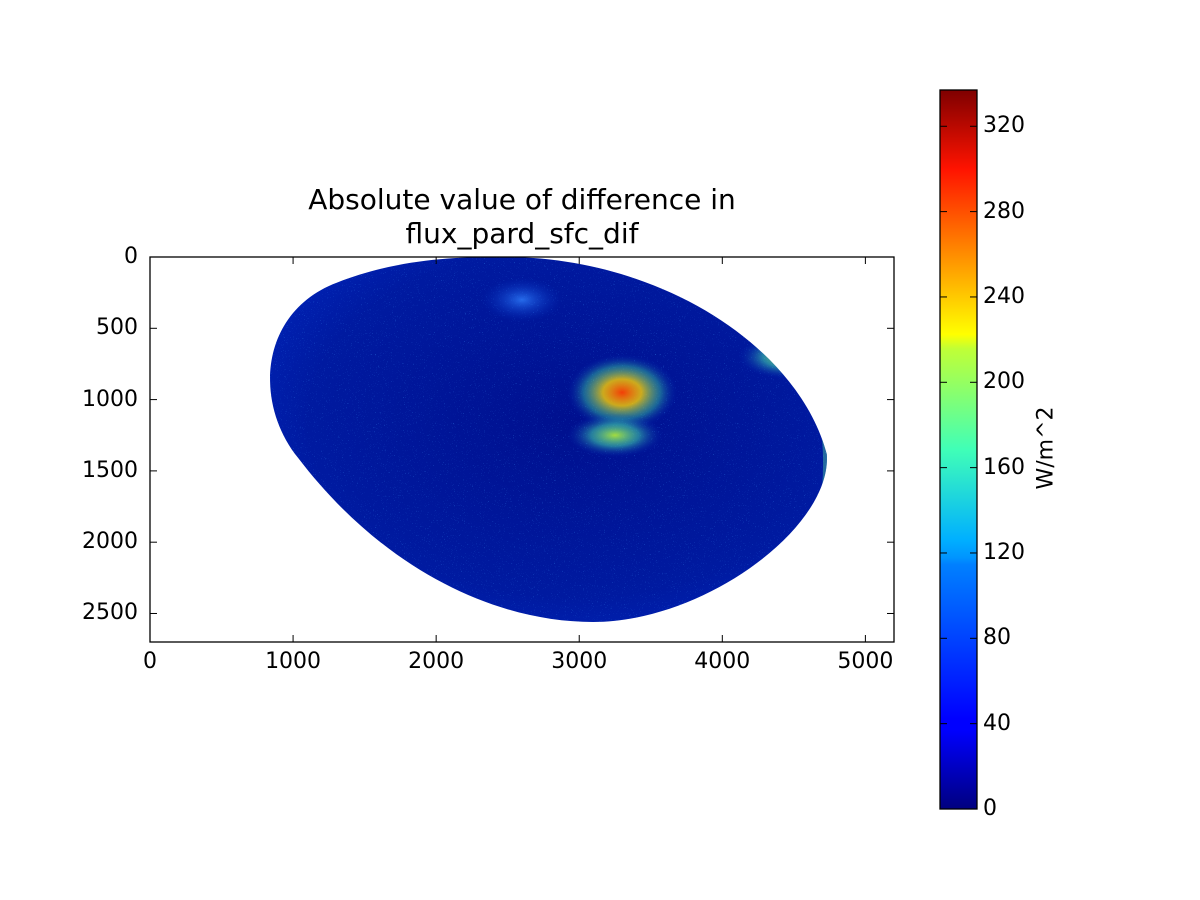 The image size is (1200, 900). What do you see at coordinates (1046, 448) in the screenshot?
I see `colorbar-label: W/m^2` at bounding box center [1046, 448].